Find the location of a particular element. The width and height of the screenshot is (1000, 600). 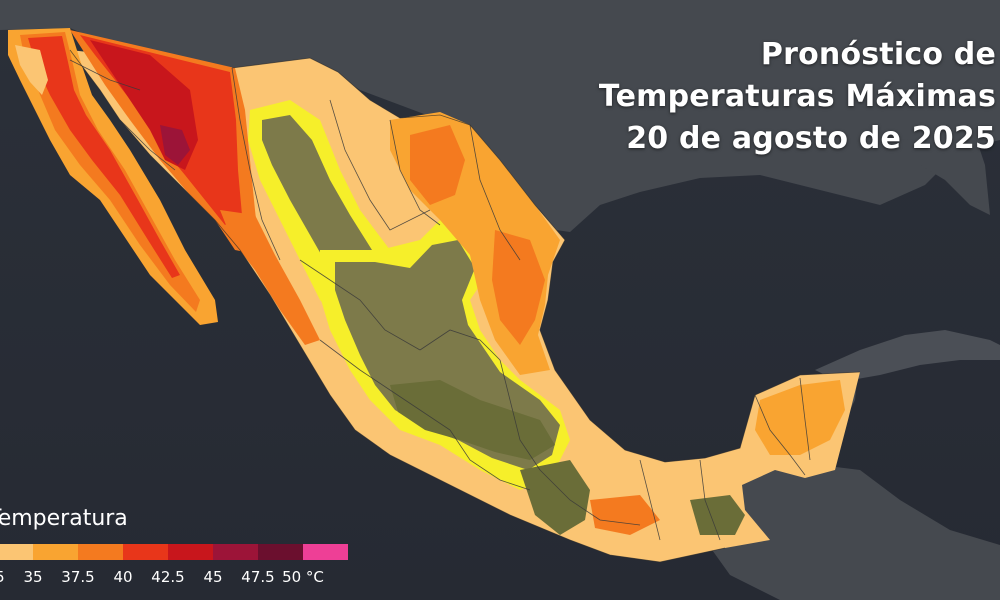

baja-very-hot-zone is located at coordinates (104, 157).